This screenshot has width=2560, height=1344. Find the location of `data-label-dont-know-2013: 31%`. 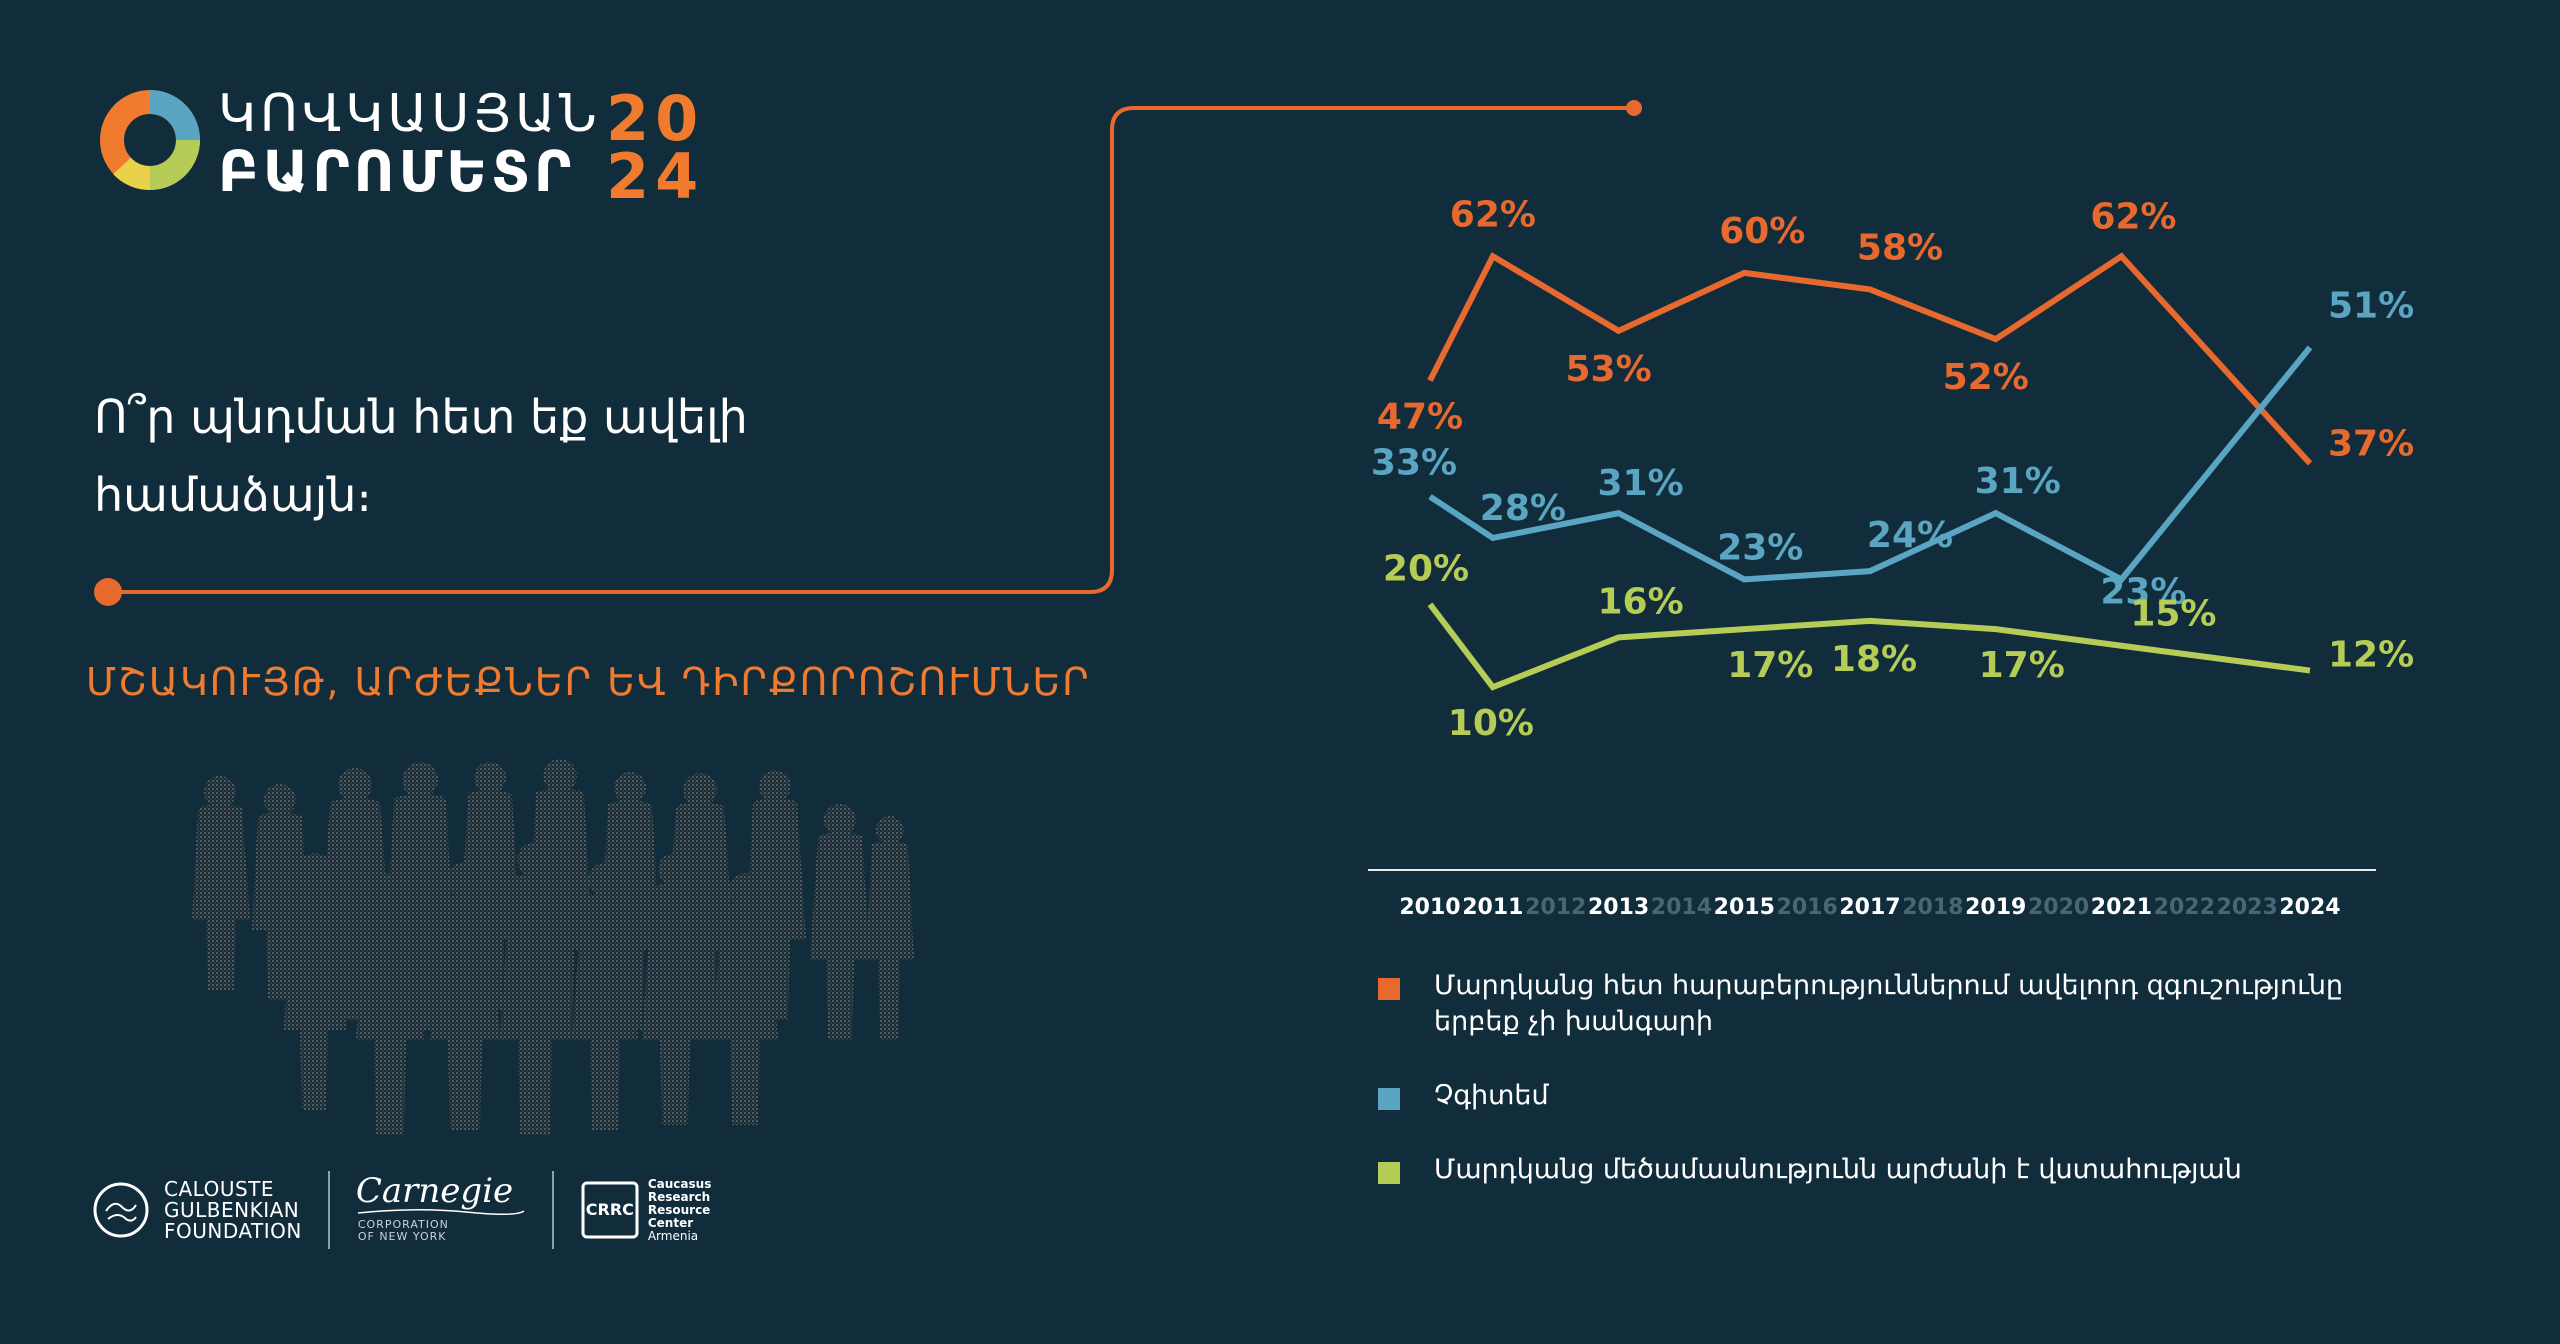

data-label-dont-know-2013: 31% is located at coordinates (1640, 483).